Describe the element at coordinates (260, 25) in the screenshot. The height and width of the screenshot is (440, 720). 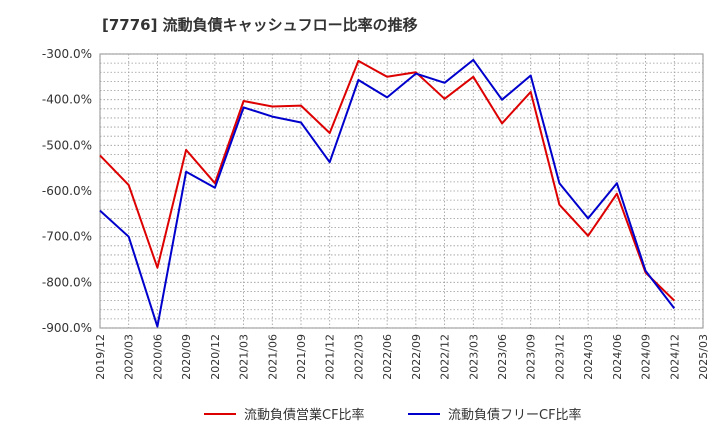
I see `chart-title: [7776] 流動負債キャッシュフロー比率の推移` at that location.